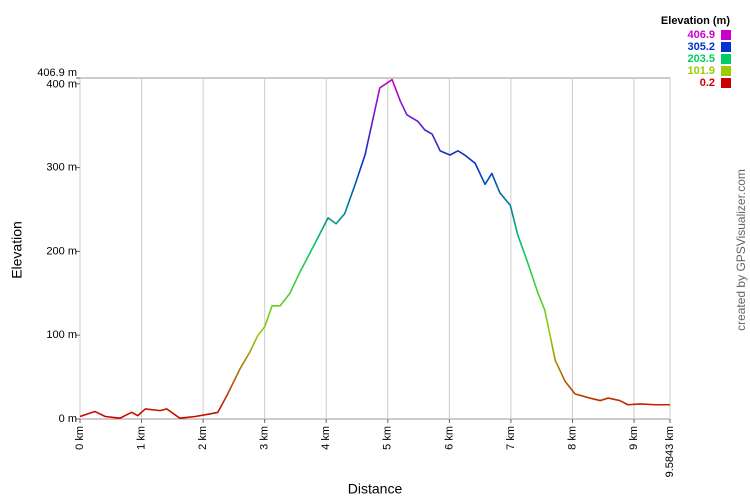  I want to click on legend-label: 406.9, so click(701, 35).